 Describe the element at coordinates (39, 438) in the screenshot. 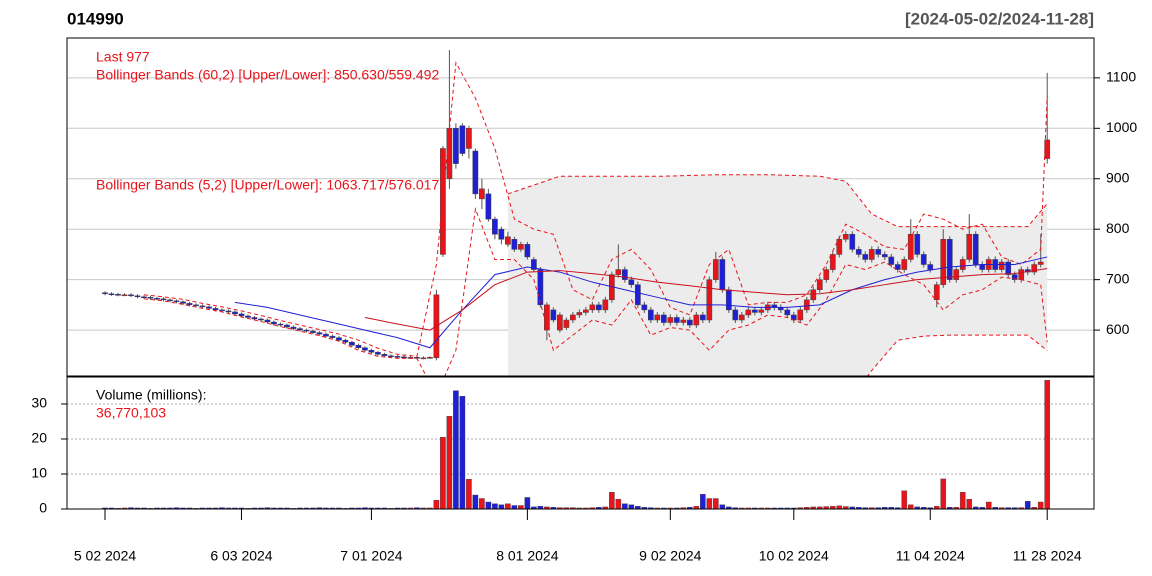

I see `y-tick-label: 20` at that location.